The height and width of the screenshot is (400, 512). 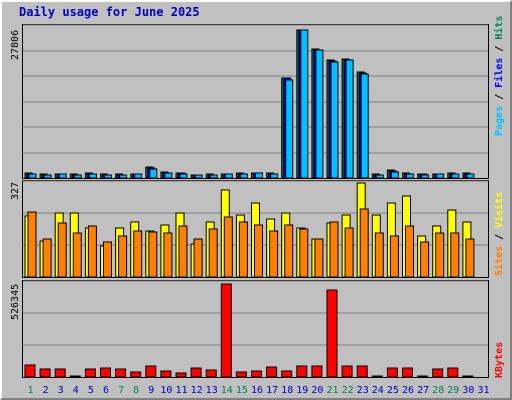 What do you see at coordinates (332, 390) in the screenshot?
I see `x-tick-label-21: 21` at bounding box center [332, 390].